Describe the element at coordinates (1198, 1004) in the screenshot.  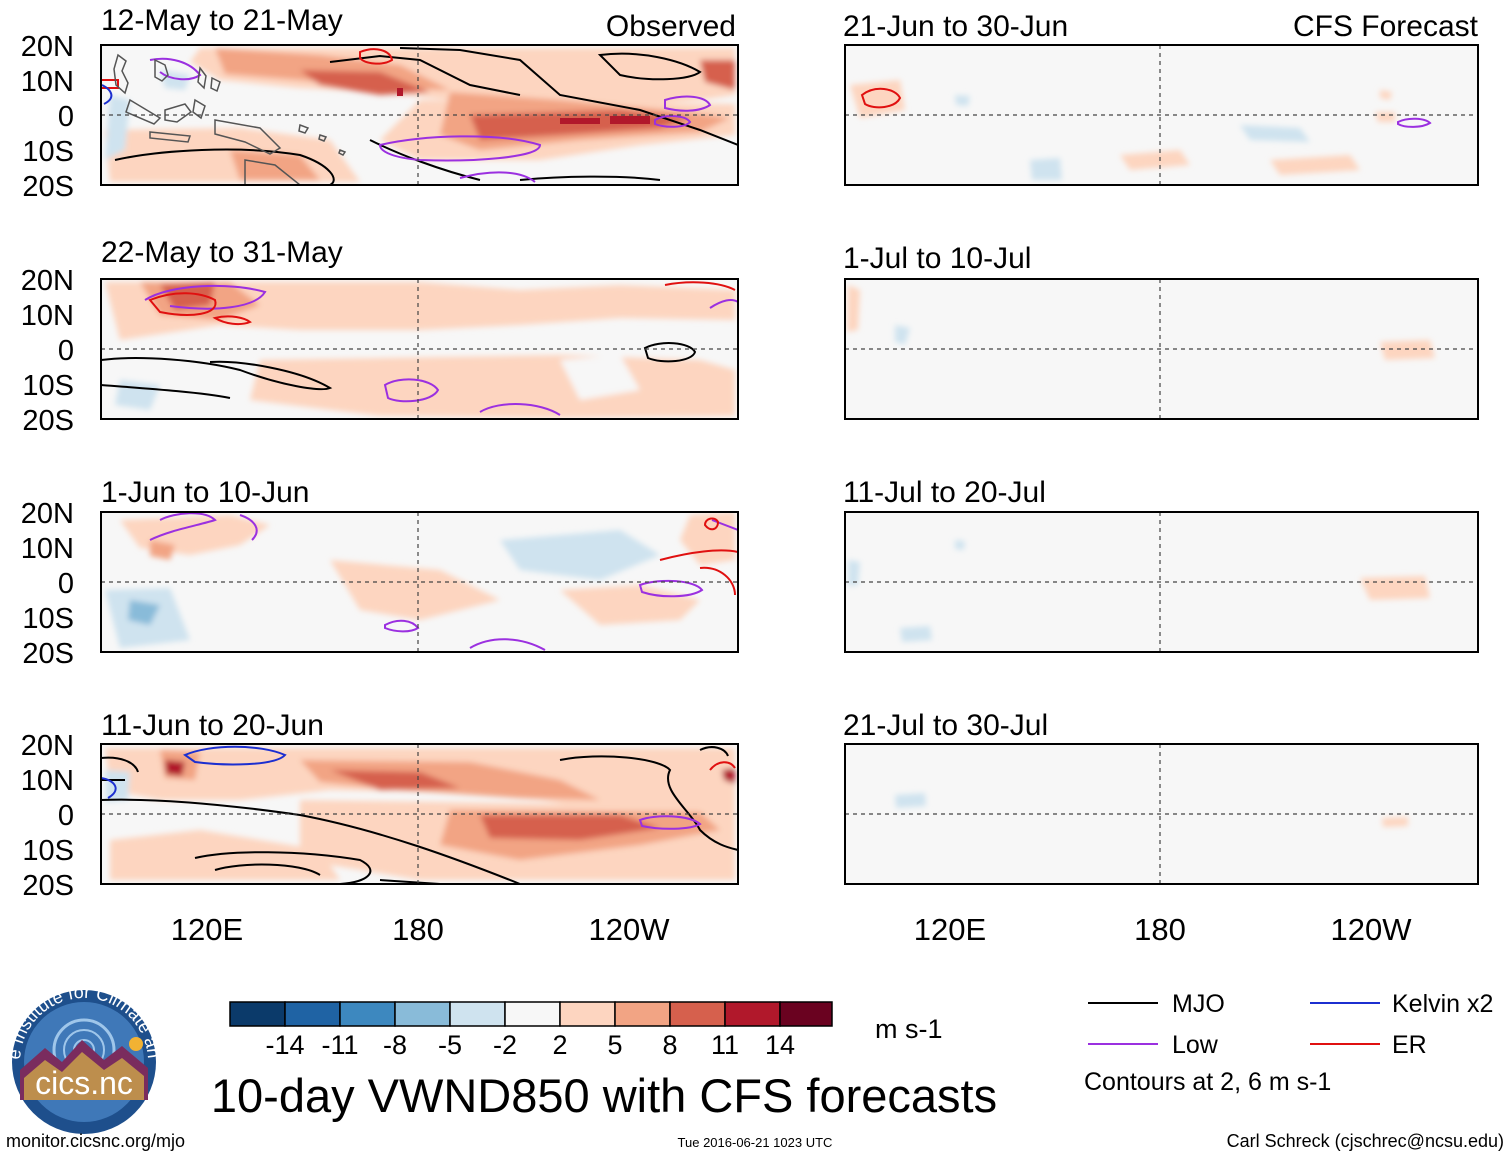
I see `legend-label-mjo: MJO` at that location.